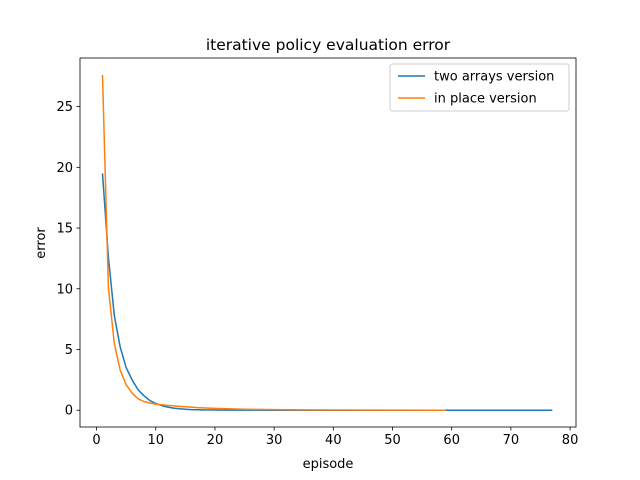 The image size is (640, 480). Describe the element at coordinates (215, 440) in the screenshot. I see `x-tick-label: 20` at that location.